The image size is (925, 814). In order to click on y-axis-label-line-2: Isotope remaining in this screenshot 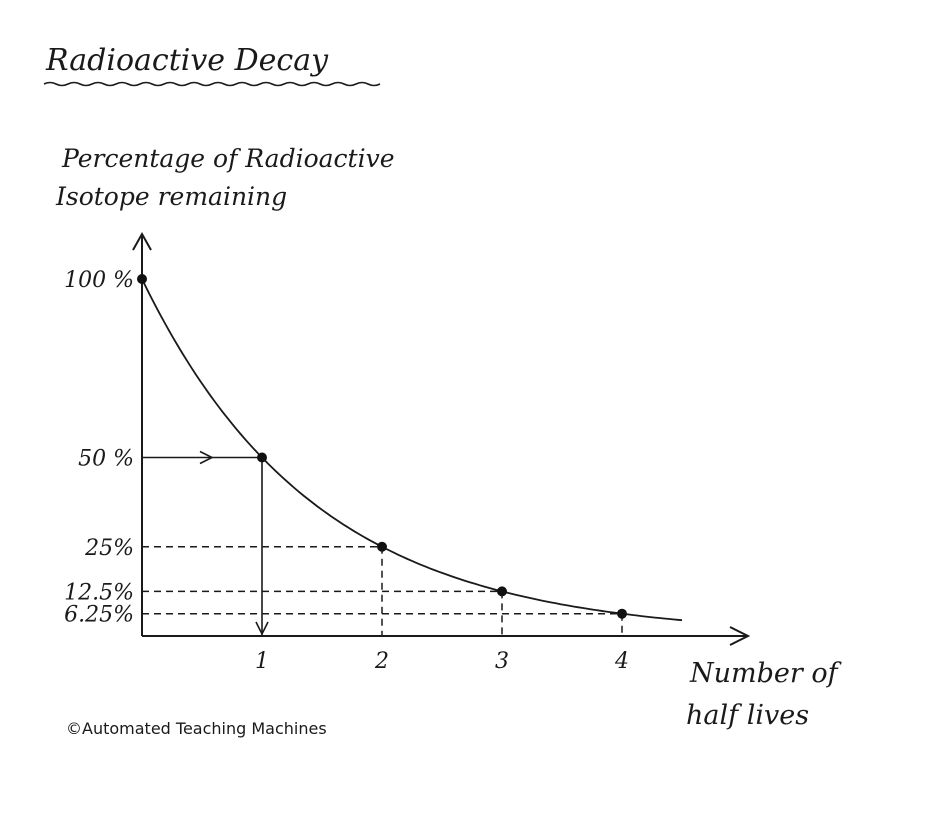, I will do `click(171, 196)`.